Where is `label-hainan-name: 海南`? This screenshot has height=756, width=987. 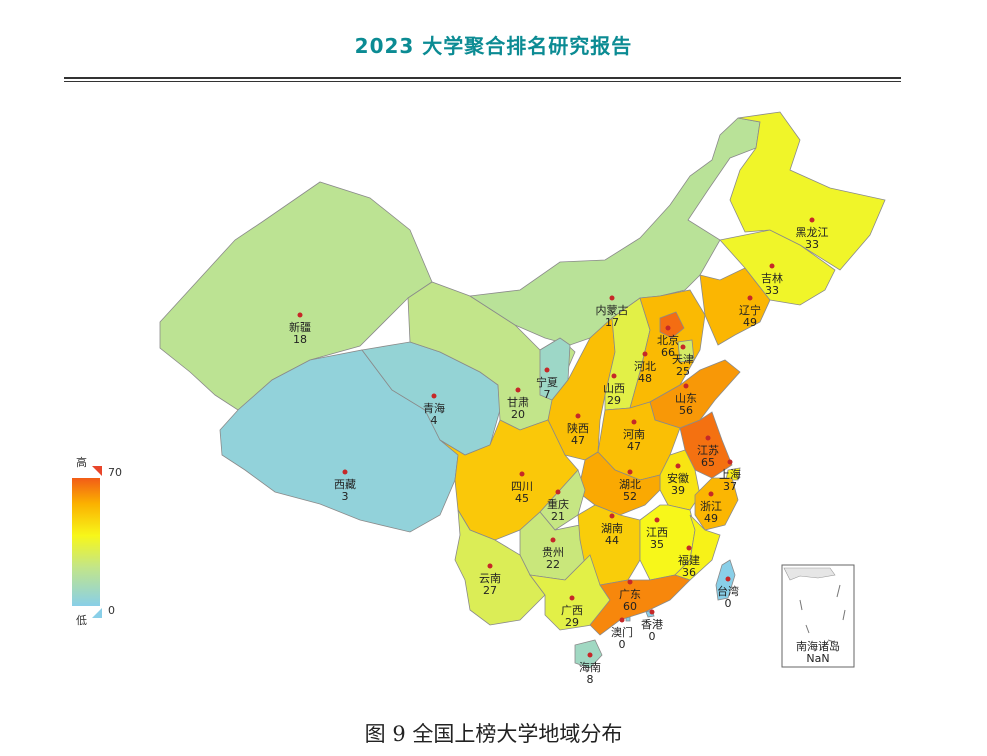 label-hainan-name: 海南 is located at coordinates (590, 667).